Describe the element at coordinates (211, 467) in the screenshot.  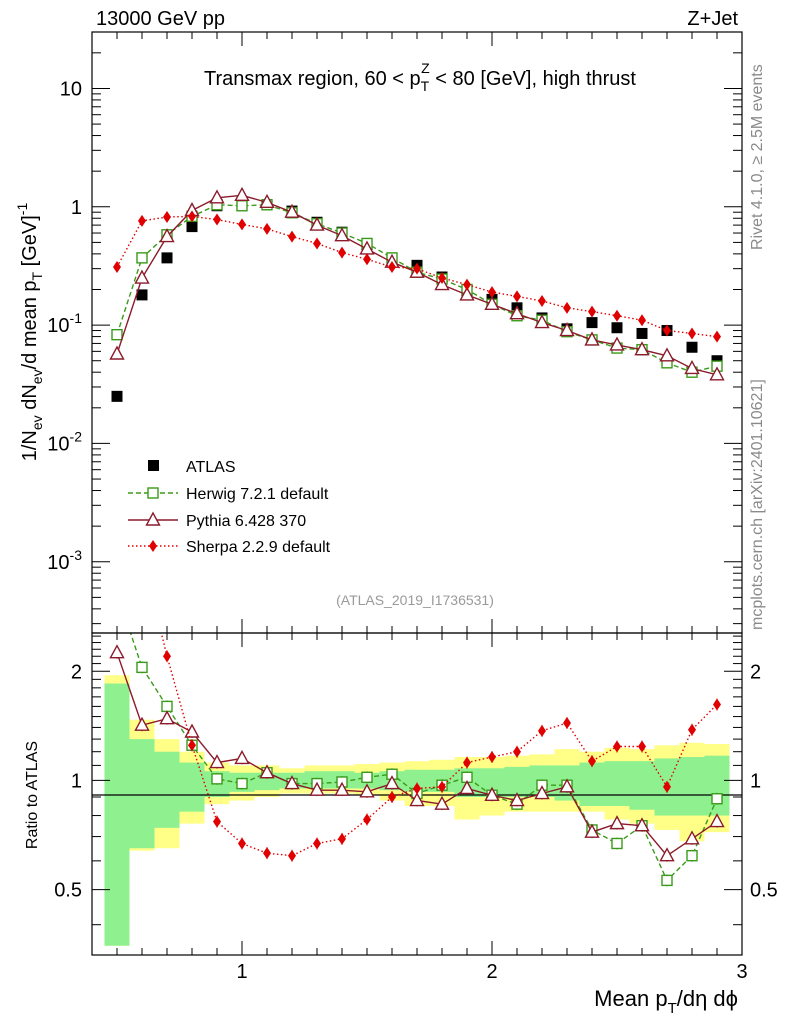
I see `legend-label-atlas: ATLAS` at that location.